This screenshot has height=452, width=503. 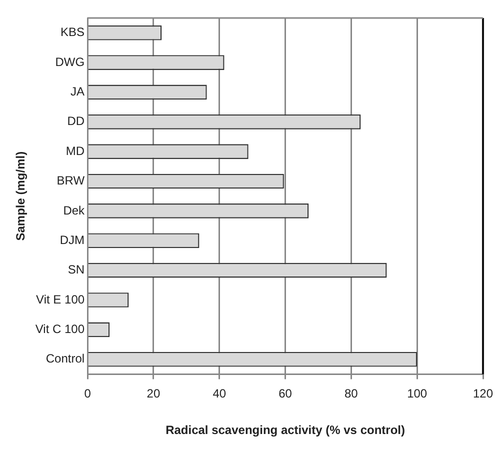 What do you see at coordinates (74, 210) in the screenshot?
I see `y-tick-label: Dek` at bounding box center [74, 210].